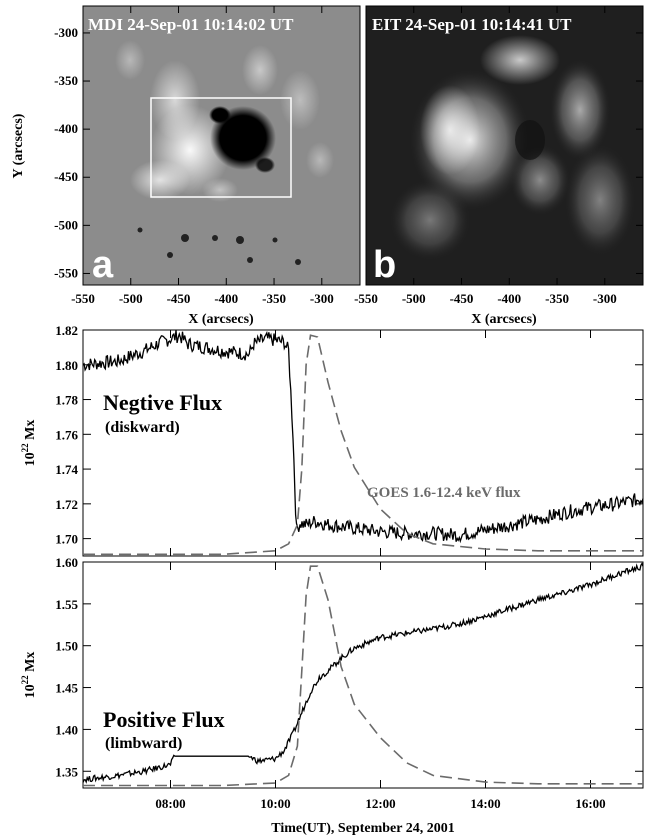 This screenshot has height=839, width=650. What do you see at coordinates (66, 400) in the screenshot?
I see `y-tick-label: 1.78` at bounding box center [66, 400].